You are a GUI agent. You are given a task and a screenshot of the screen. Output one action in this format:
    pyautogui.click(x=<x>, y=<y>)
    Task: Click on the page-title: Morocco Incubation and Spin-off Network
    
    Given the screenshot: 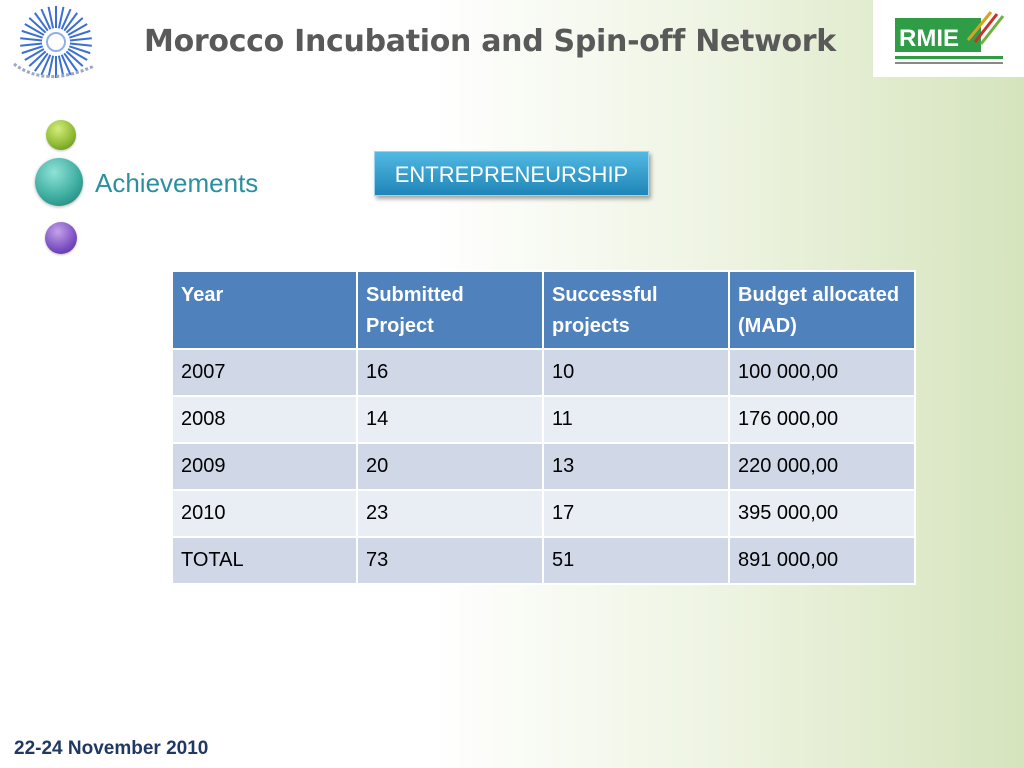 What is the action you would take?
    pyautogui.click(x=490, y=41)
    